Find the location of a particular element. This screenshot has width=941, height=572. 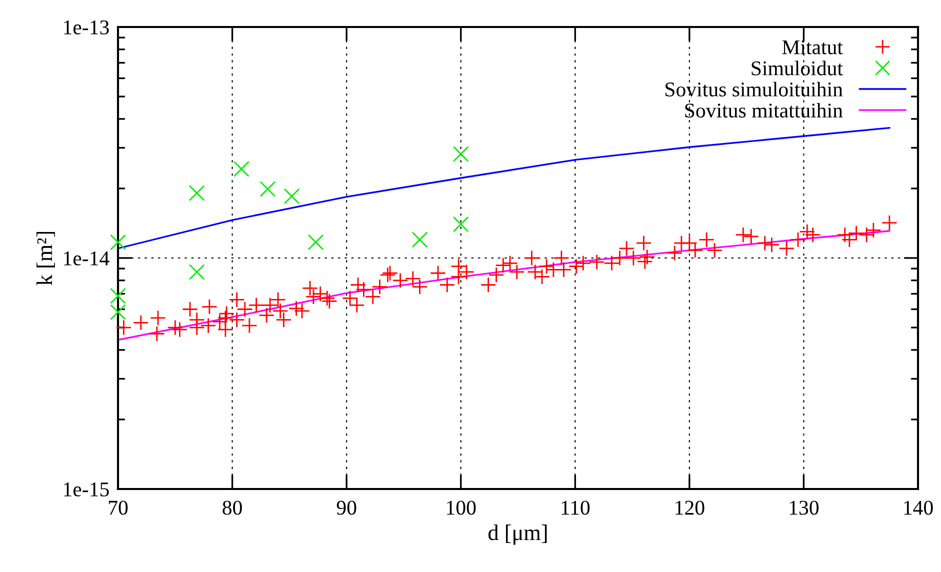

x-tick-label: 70 is located at coordinates (118, 507).